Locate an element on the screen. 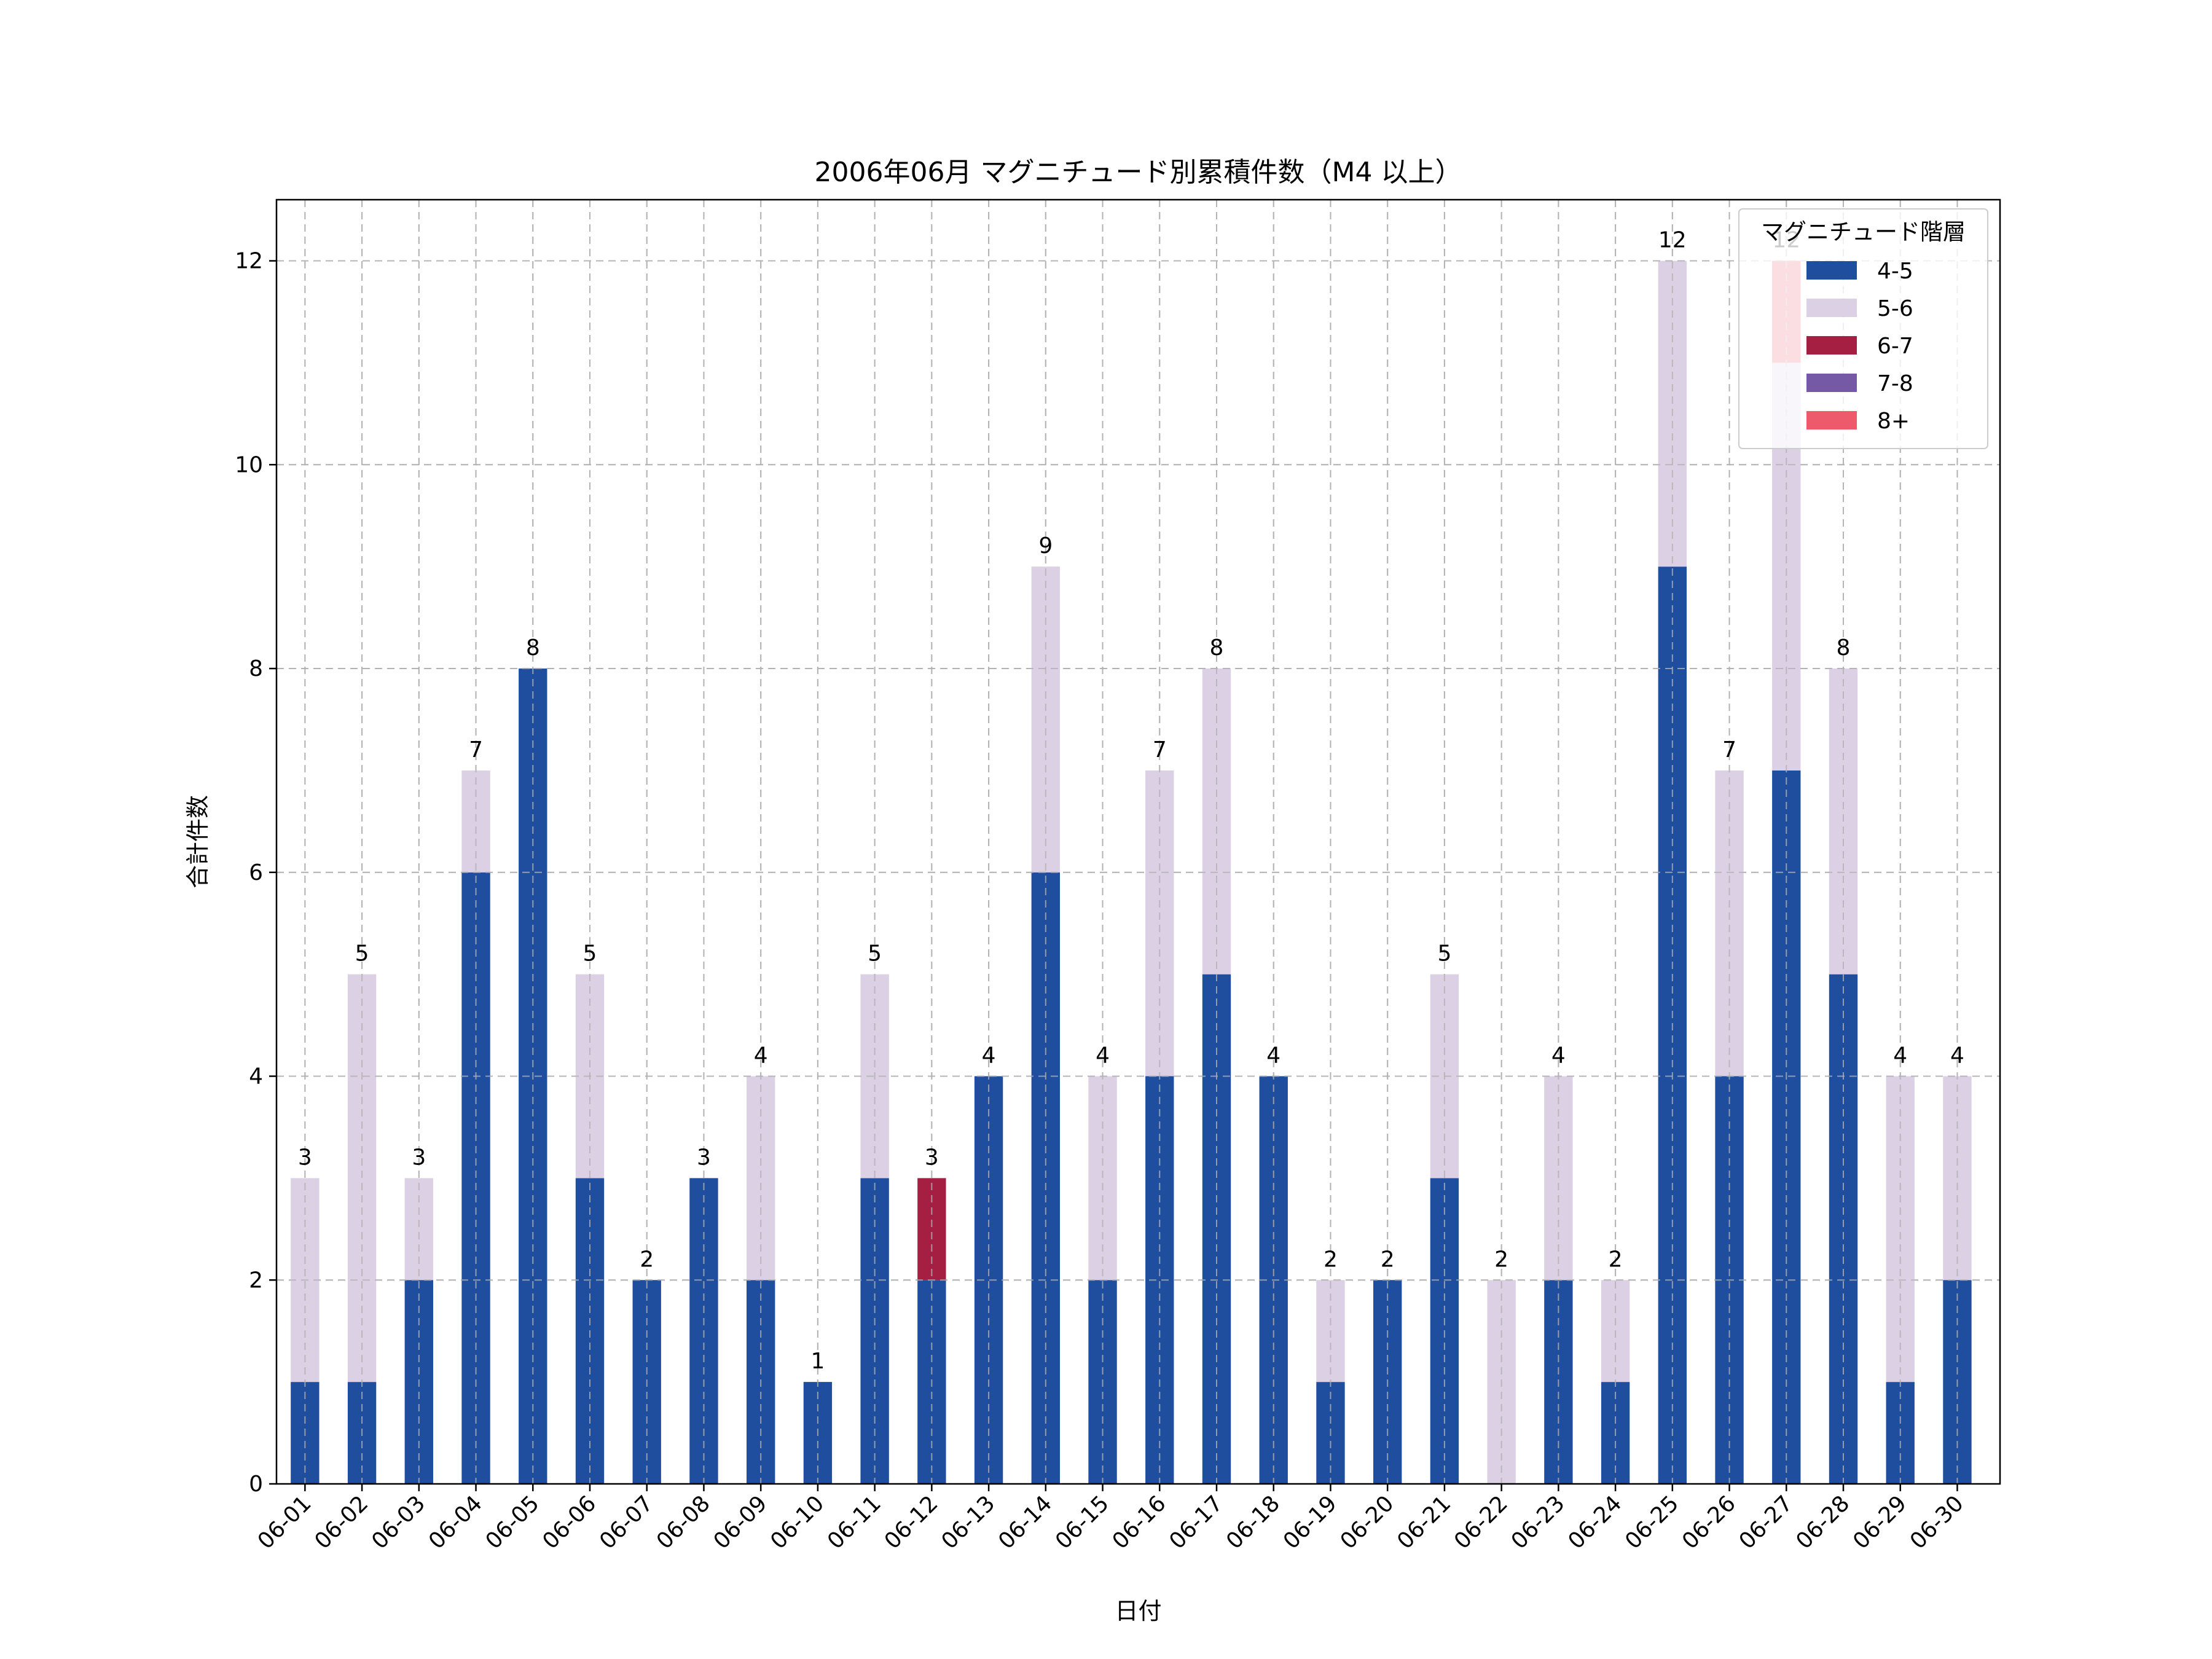 The height and width of the screenshot is (1659, 2212). x-tick-label: 06-10 is located at coordinates (797, 1522).